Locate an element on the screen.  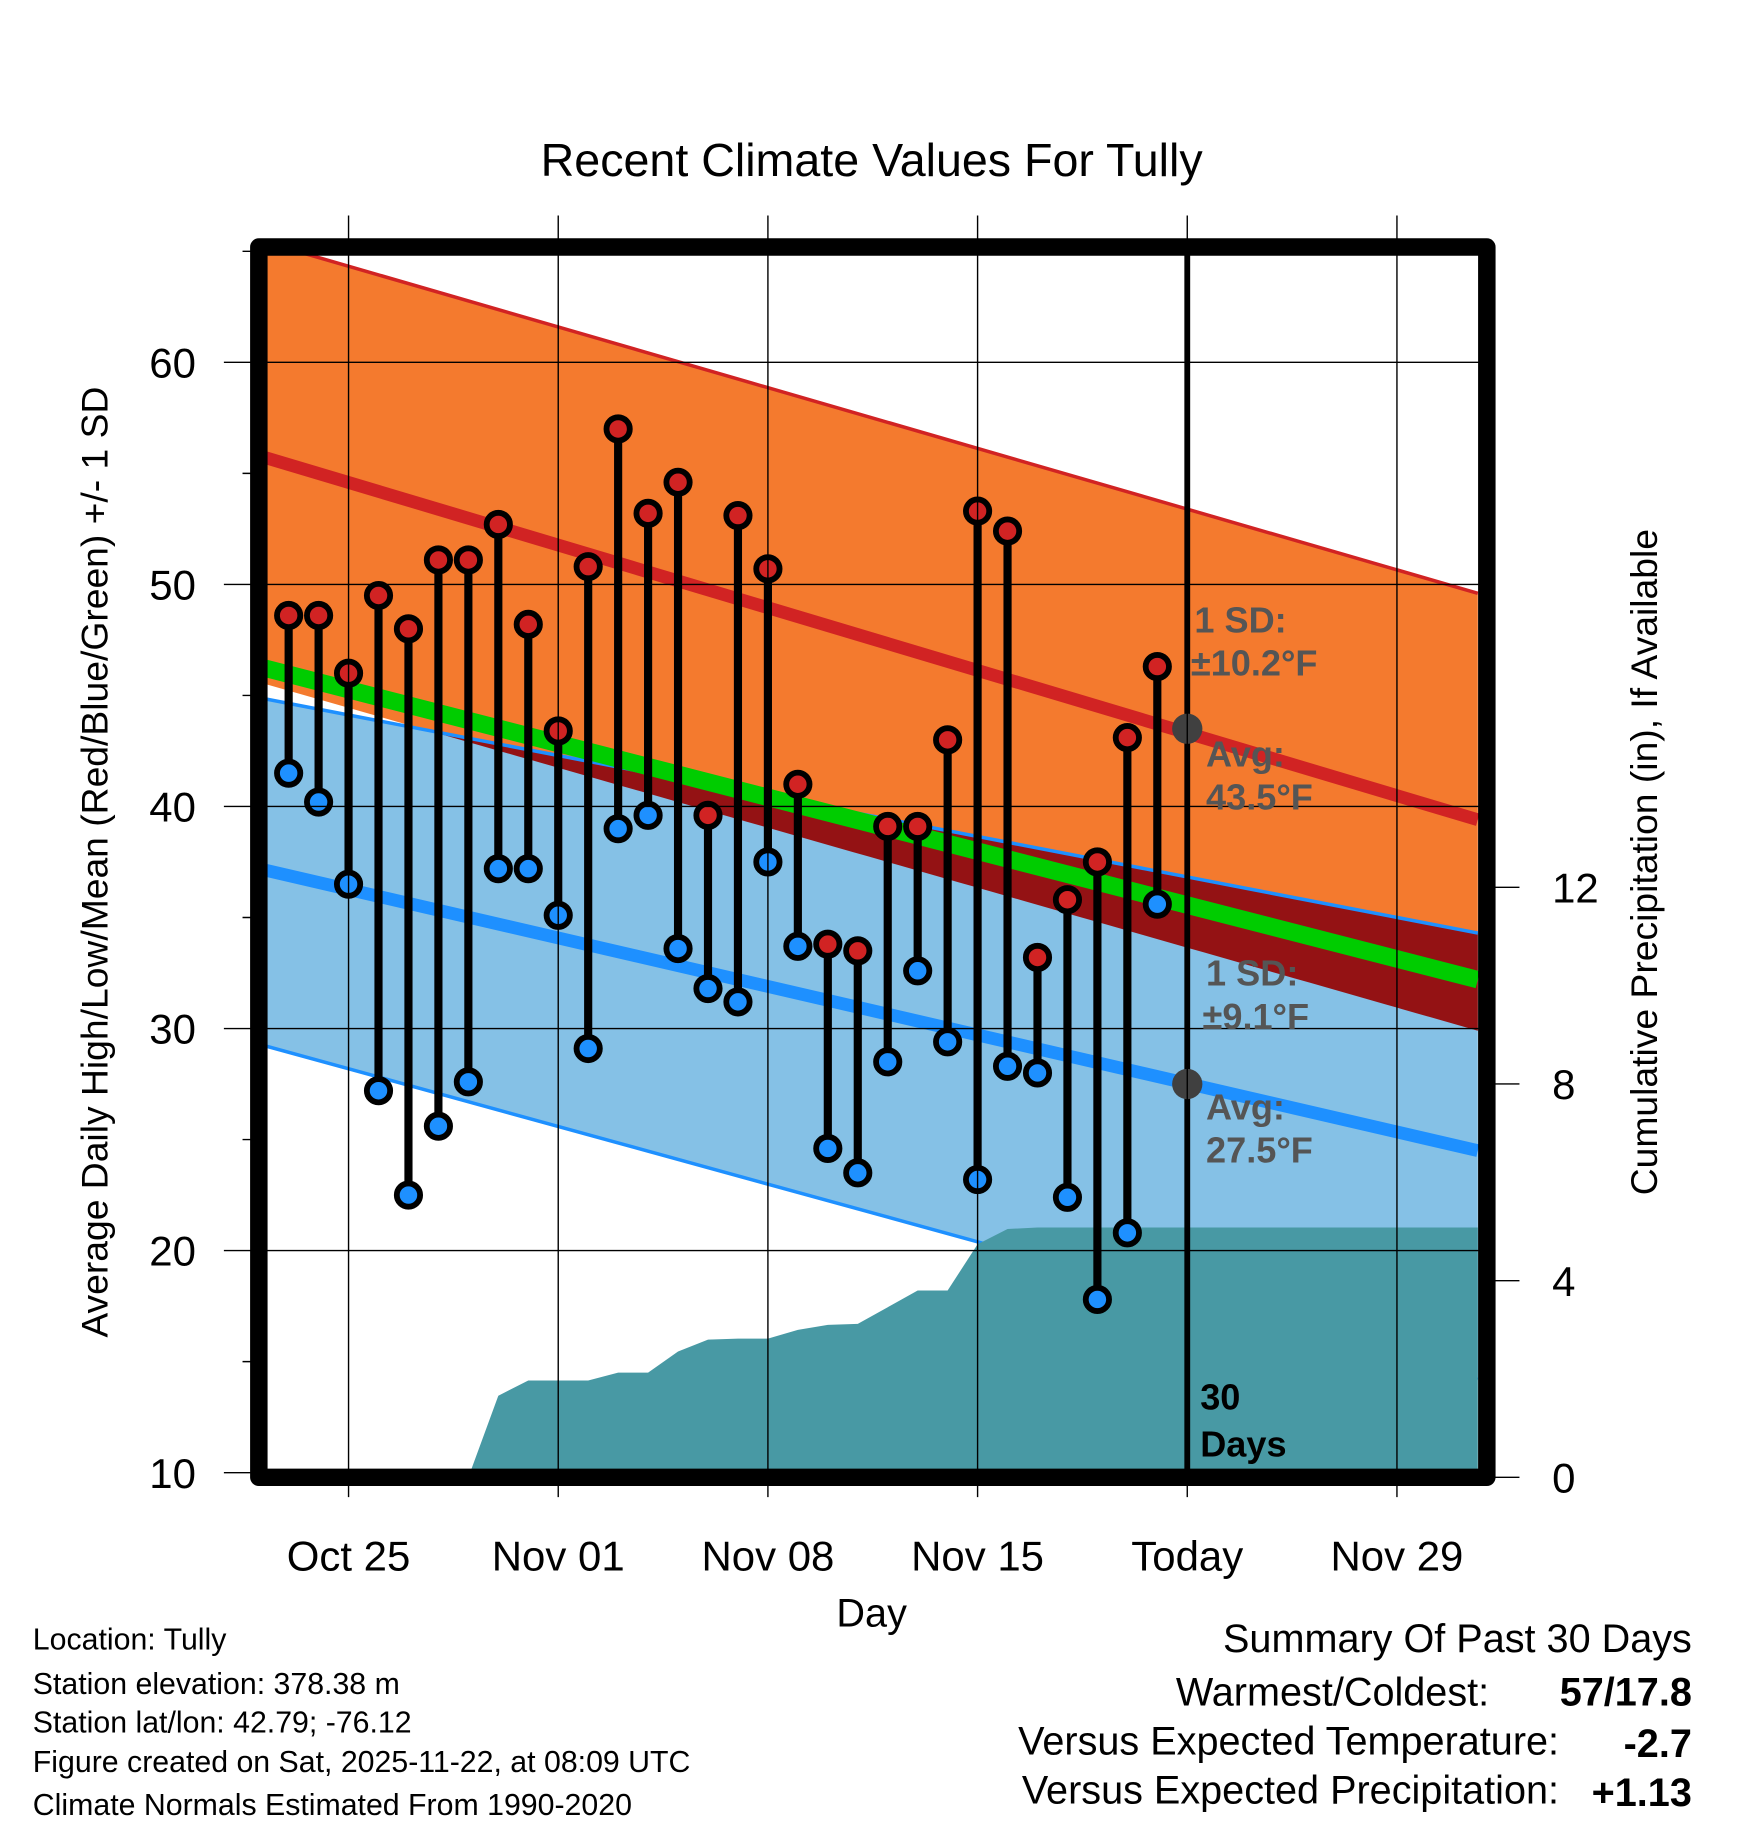
temp-label: Versus Expected Temperature: is located at coordinates (1288, 1742).